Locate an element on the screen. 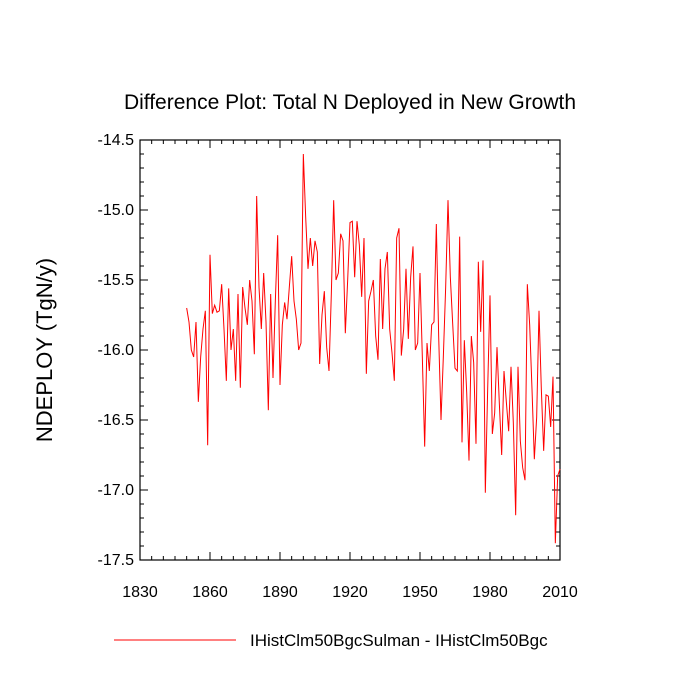 This screenshot has width=700, height=700. y-tick-label: -16.0 is located at coordinates (116, 350).